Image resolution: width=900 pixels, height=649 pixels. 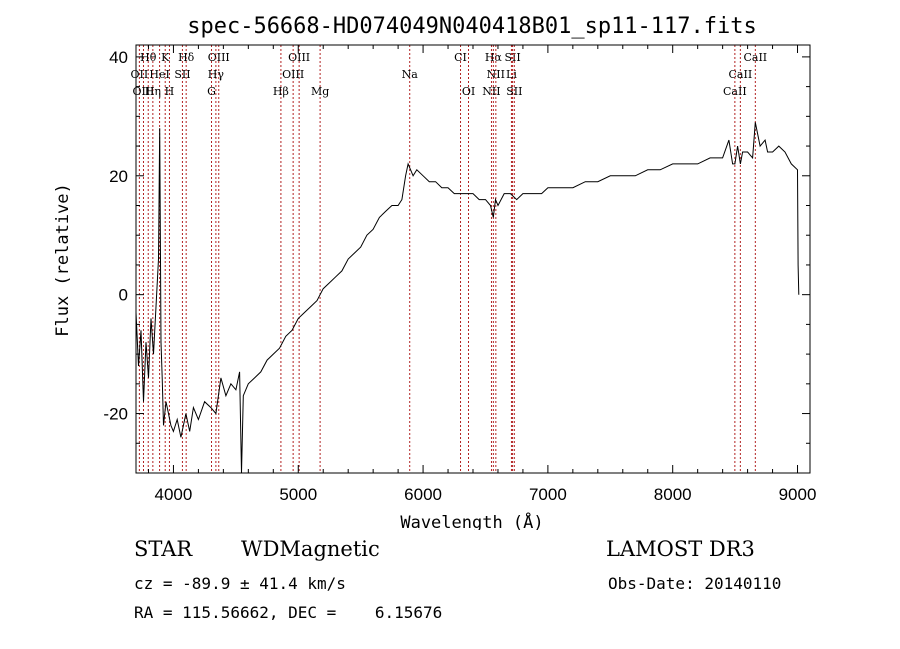 I want to click on spectral-line-label: H, so click(x=170, y=91).